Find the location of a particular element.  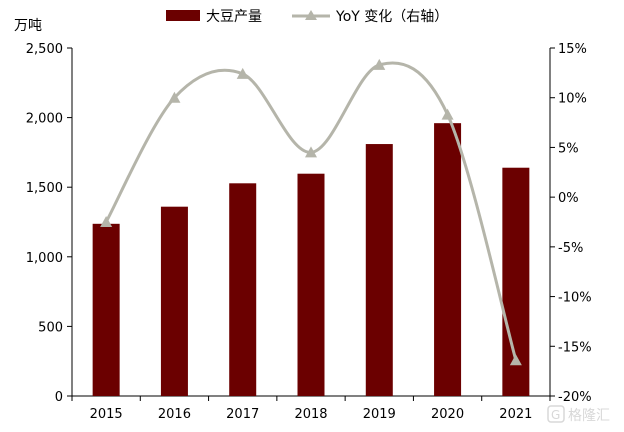

left-tick-label: 500 is located at coordinates (50, 327).